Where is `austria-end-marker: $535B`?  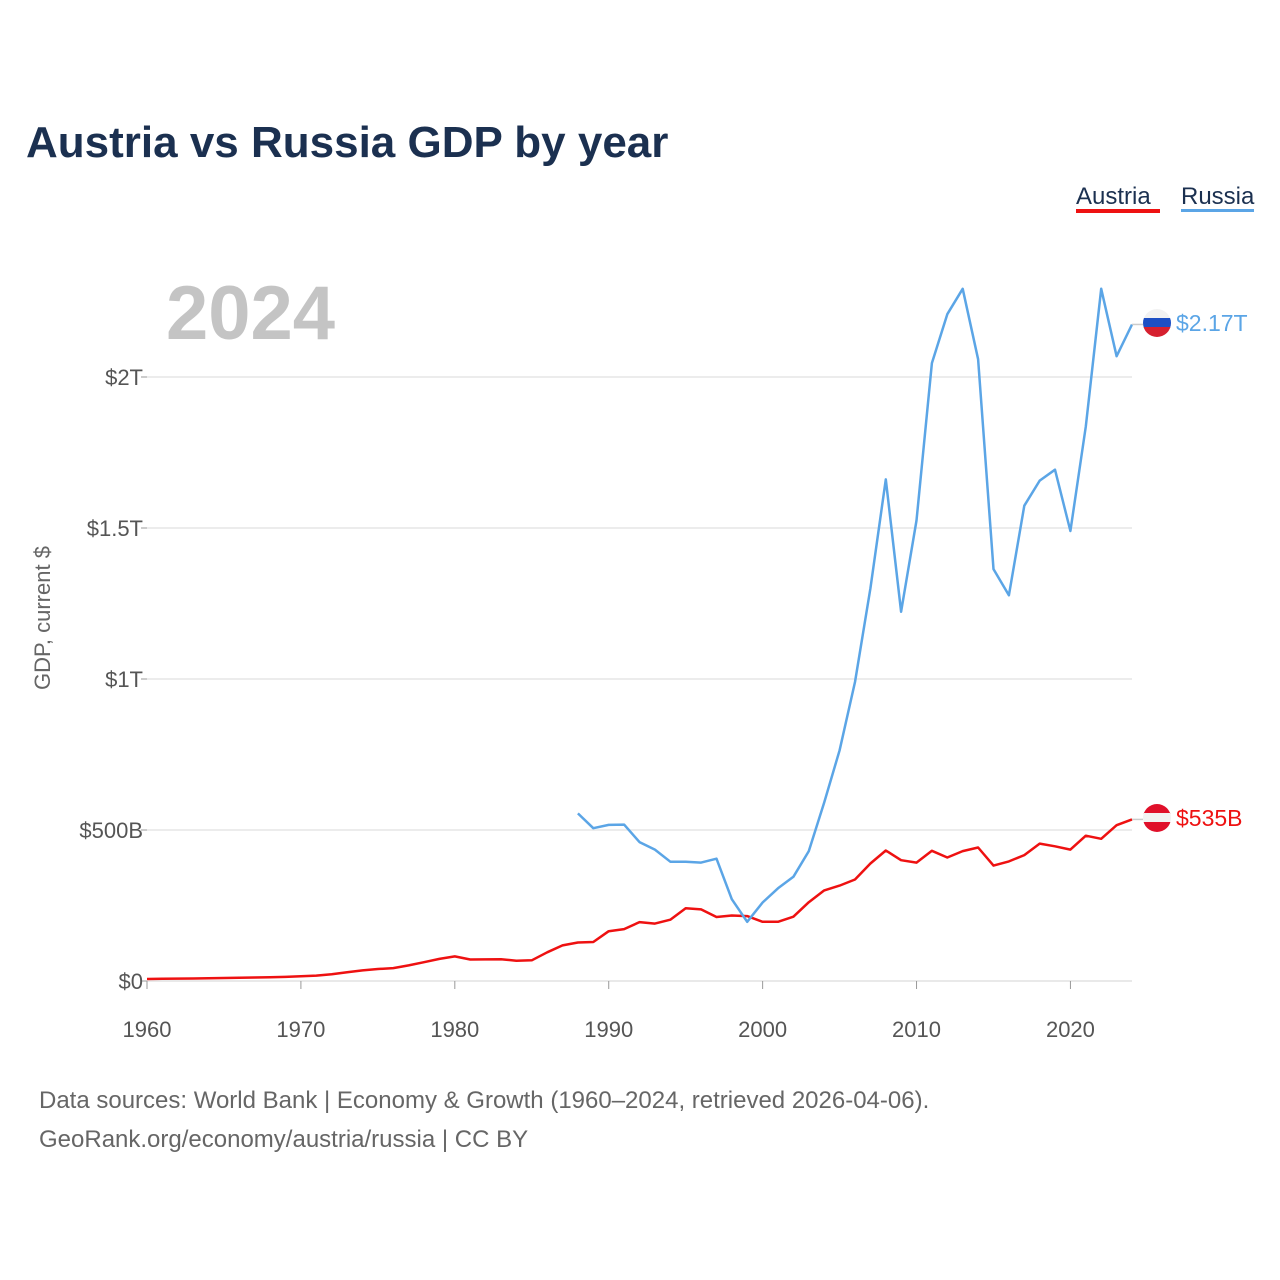 austria-end-marker: $535B is located at coordinates (1187, 818).